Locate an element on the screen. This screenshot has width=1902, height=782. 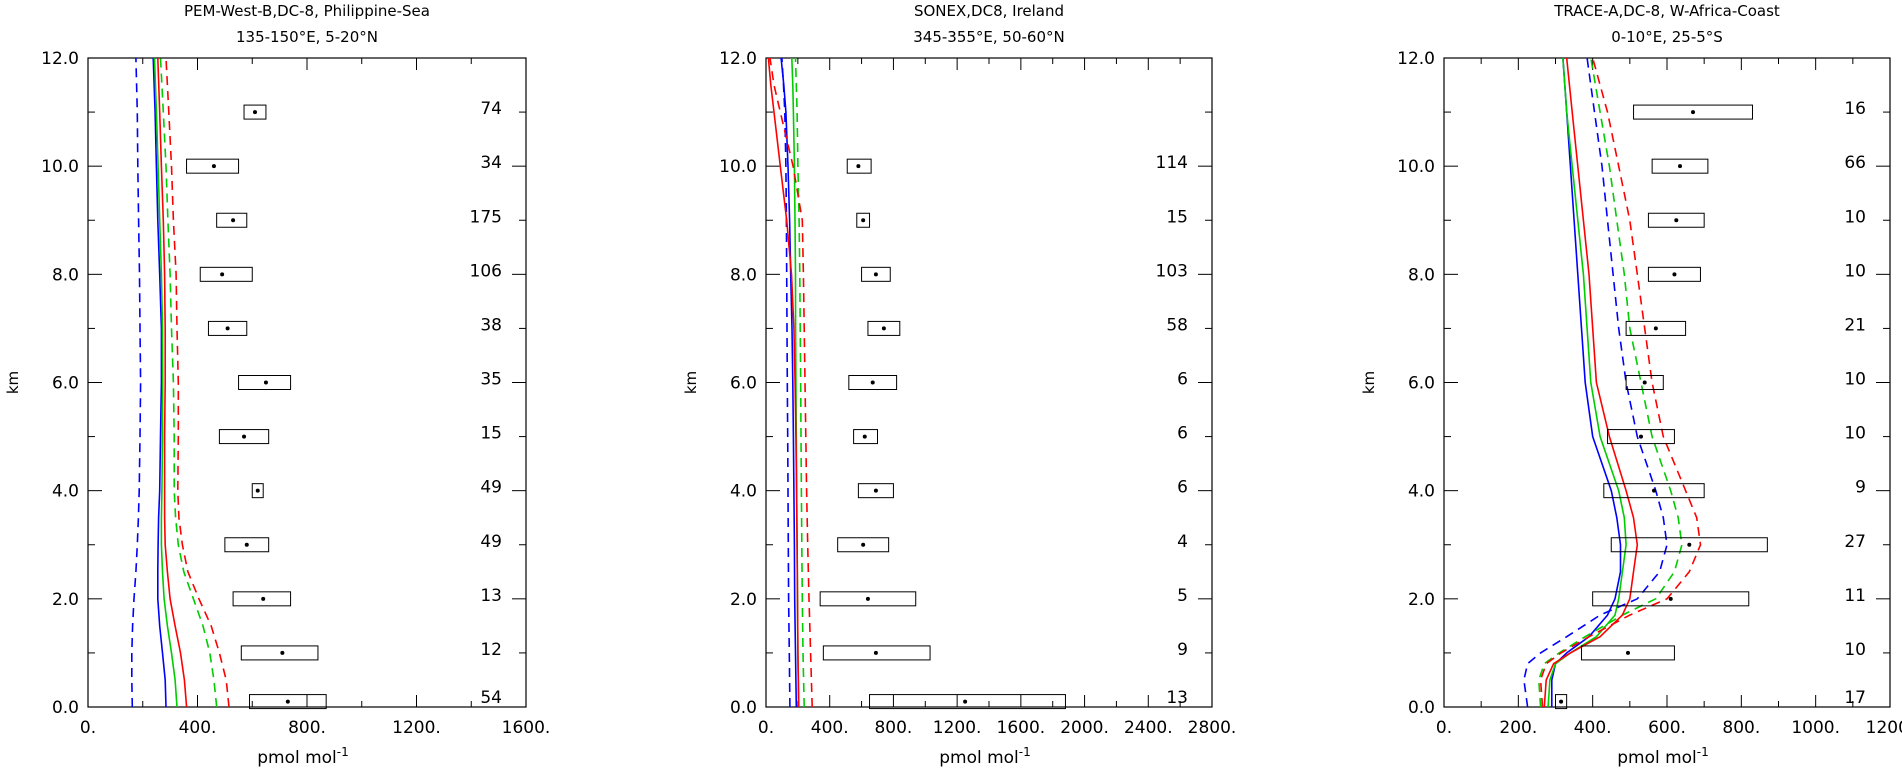
y-tick-label: 8.0 is located at coordinates (1421, 275).